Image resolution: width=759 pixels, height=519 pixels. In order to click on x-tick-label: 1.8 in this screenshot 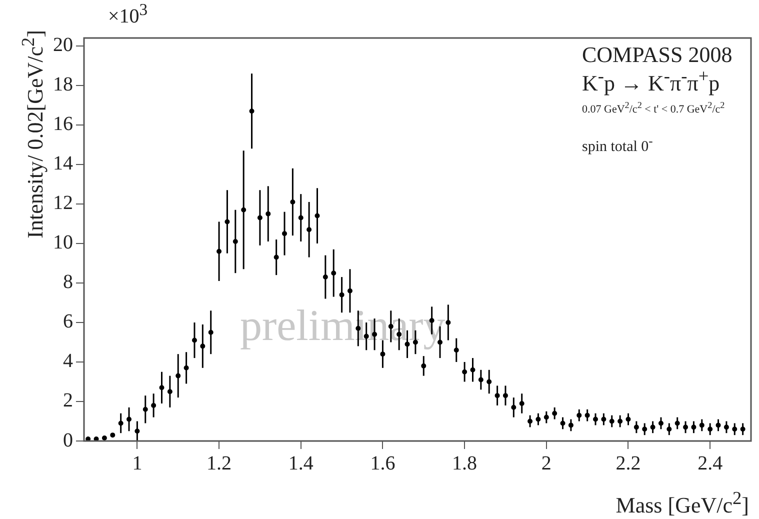, I will do `click(465, 463)`.